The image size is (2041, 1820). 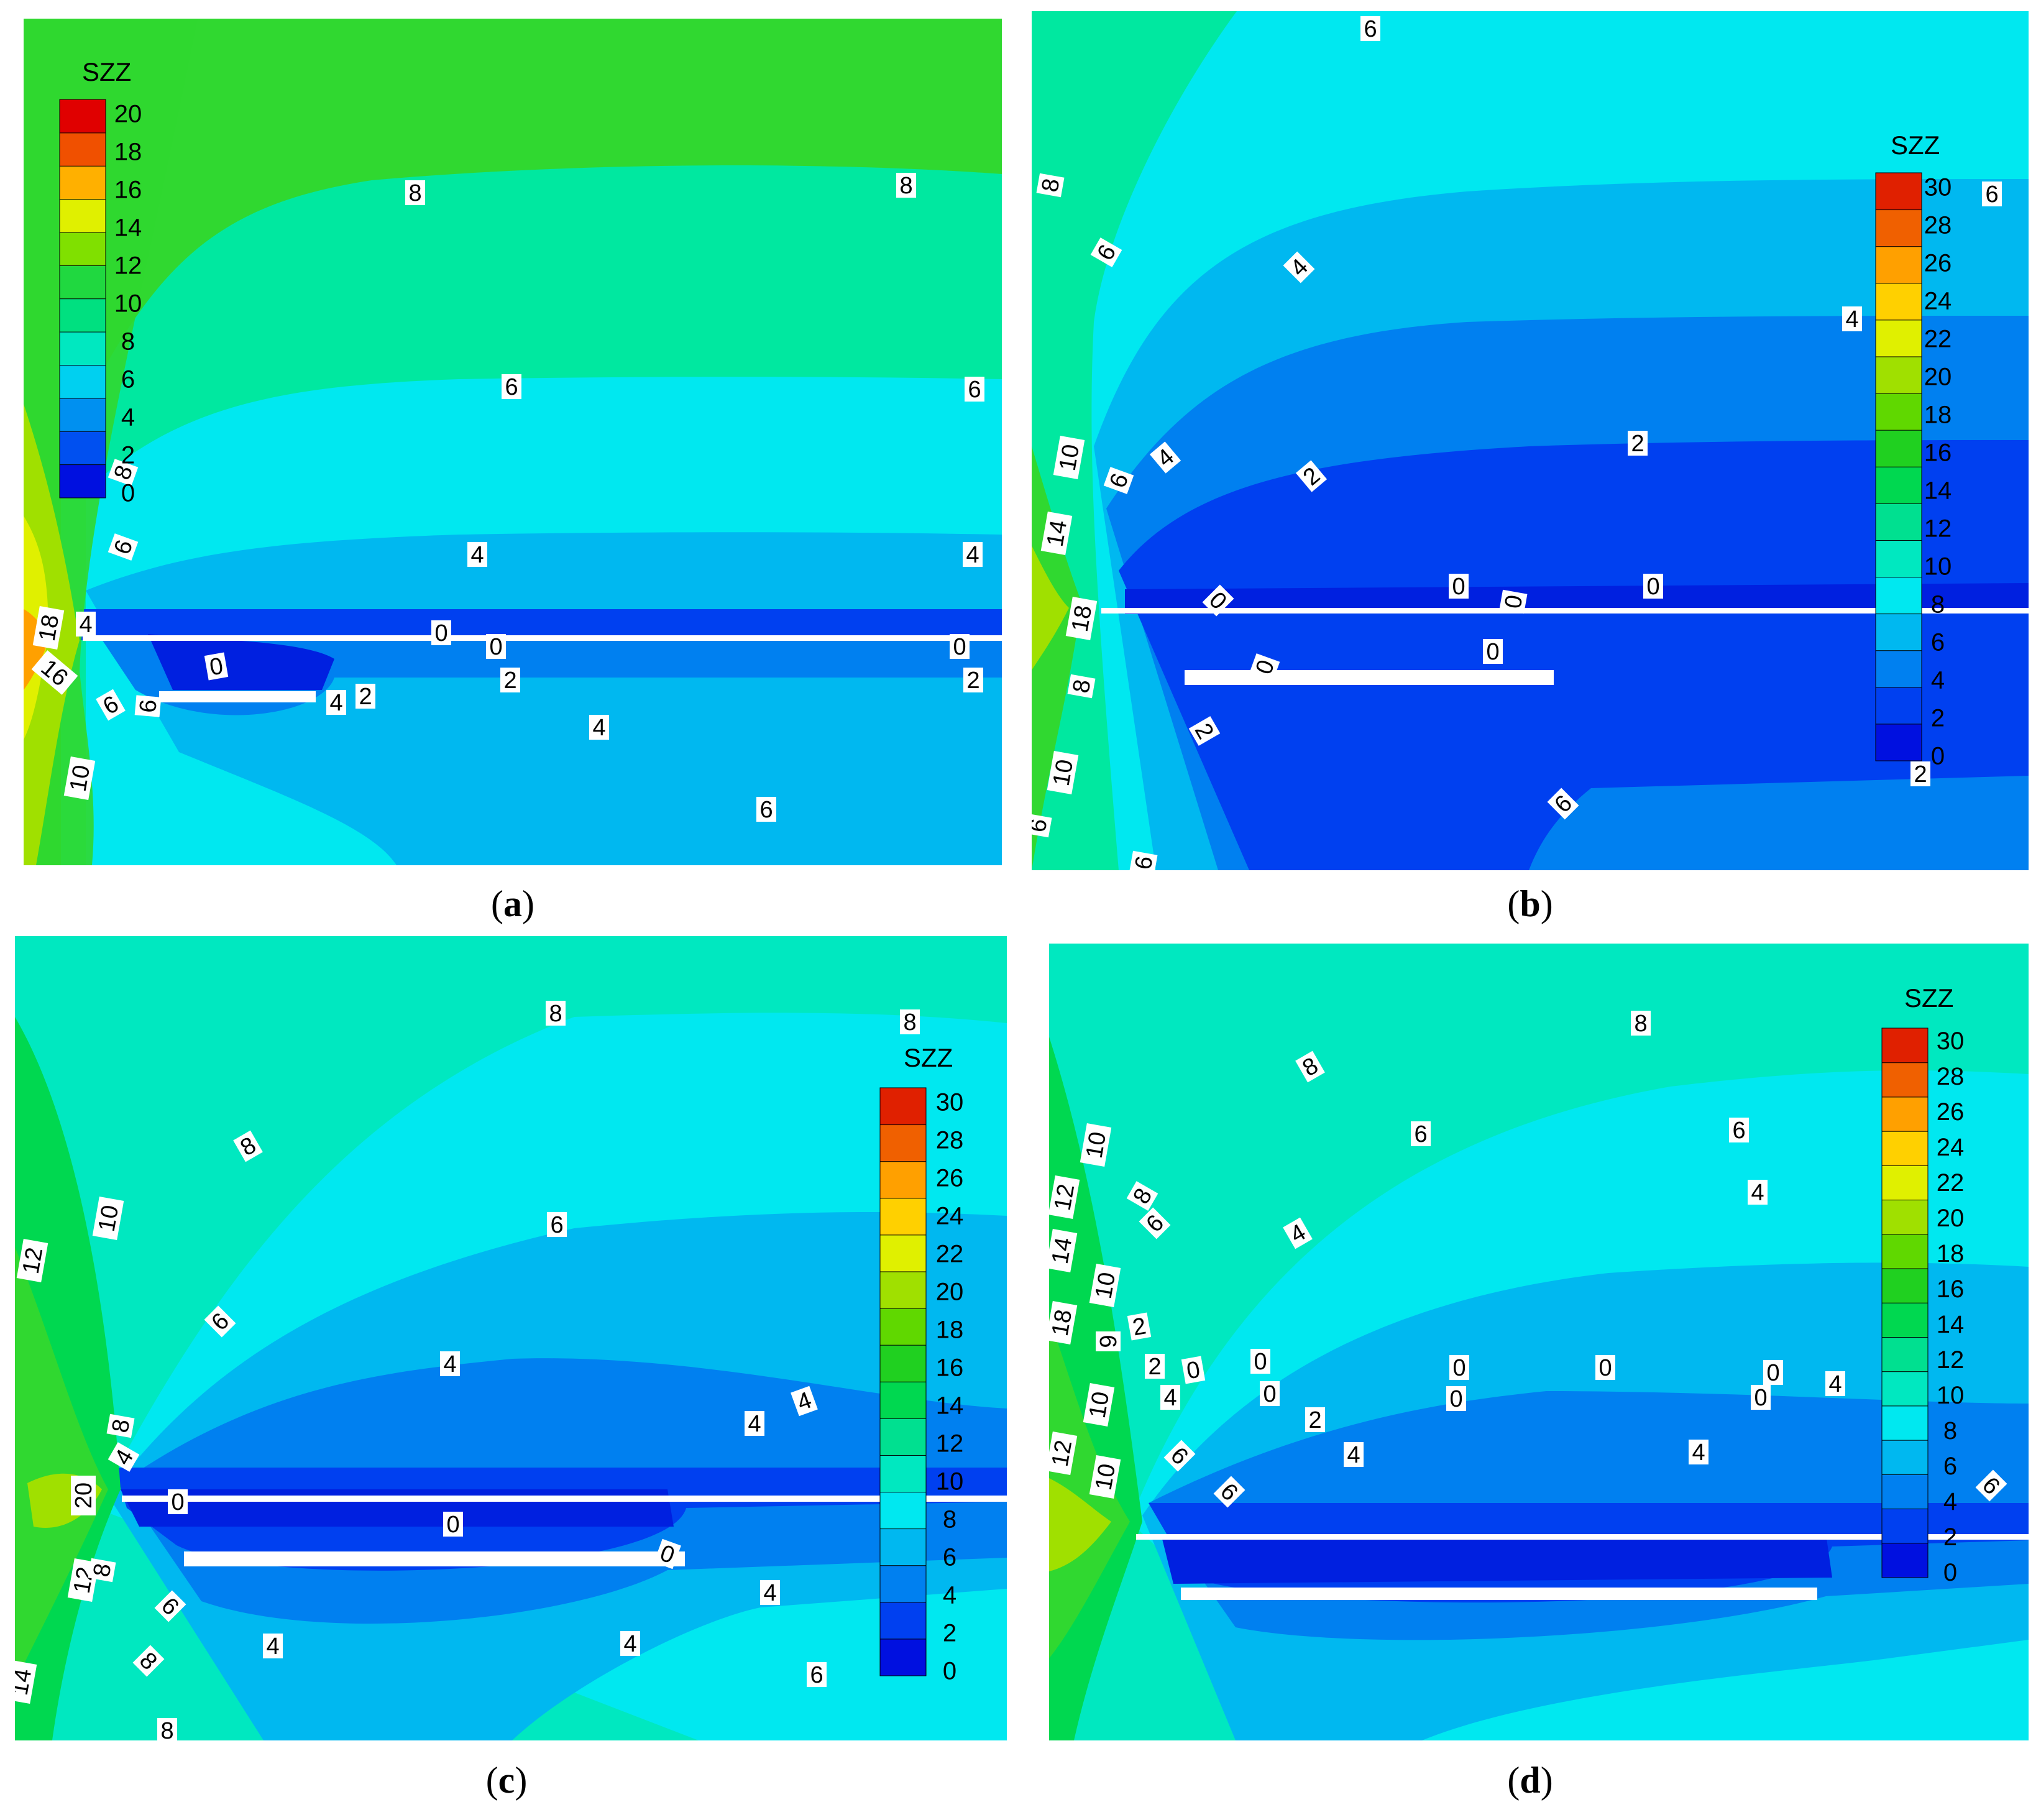 I want to click on caption-d: (d), so click(x=1530, y=1780).